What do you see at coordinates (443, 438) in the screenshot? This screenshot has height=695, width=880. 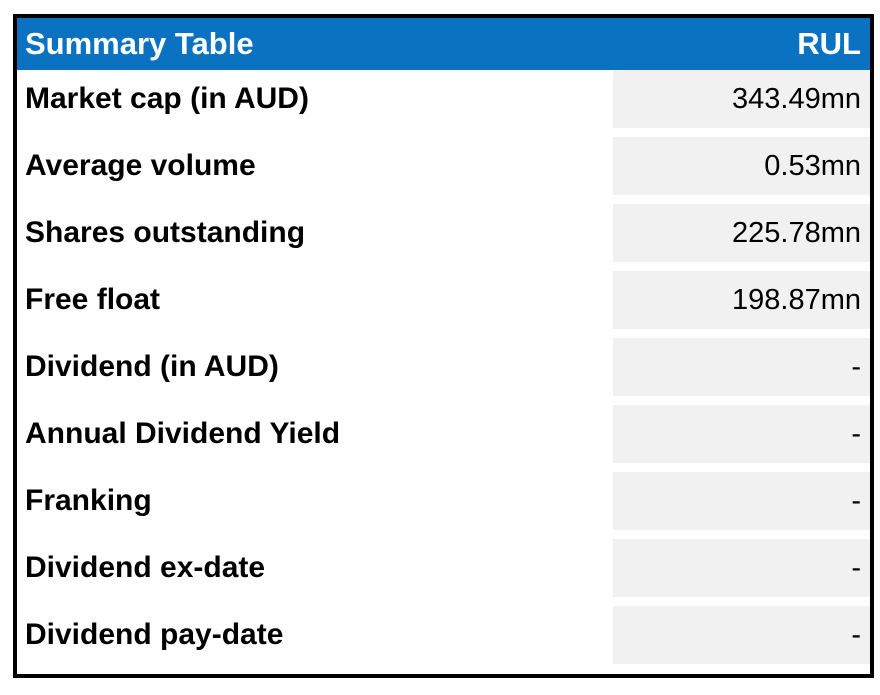 I see `table-row: Annual Dividend Yield -` at bounding box center [443, 438].